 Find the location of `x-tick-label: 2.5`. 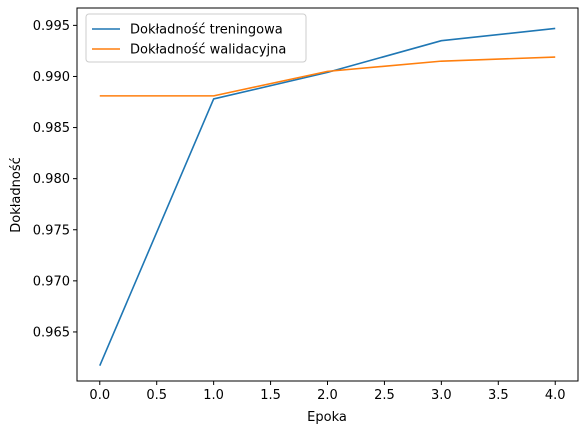

x-tick-label: 2.5 is located at coordinates (384, 395).